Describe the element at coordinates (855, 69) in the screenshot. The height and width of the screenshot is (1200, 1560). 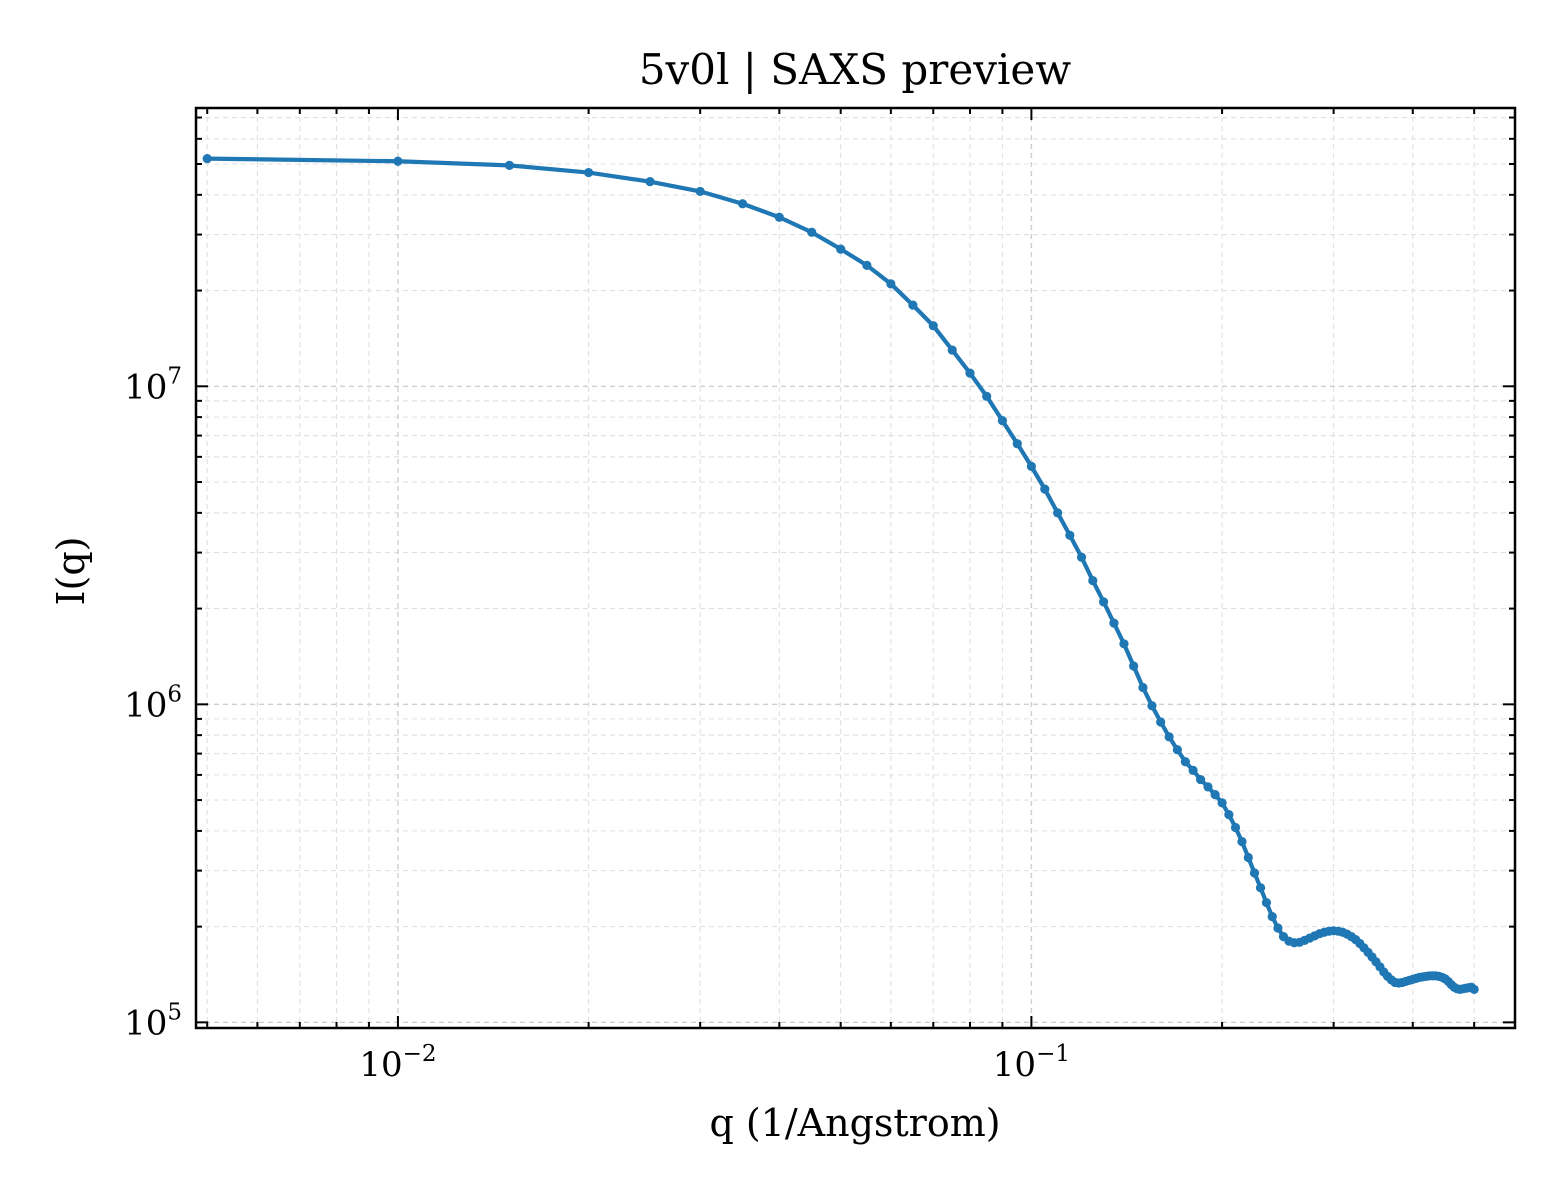
I see `chart-title: 5v0l | SAXS preview` at that location.